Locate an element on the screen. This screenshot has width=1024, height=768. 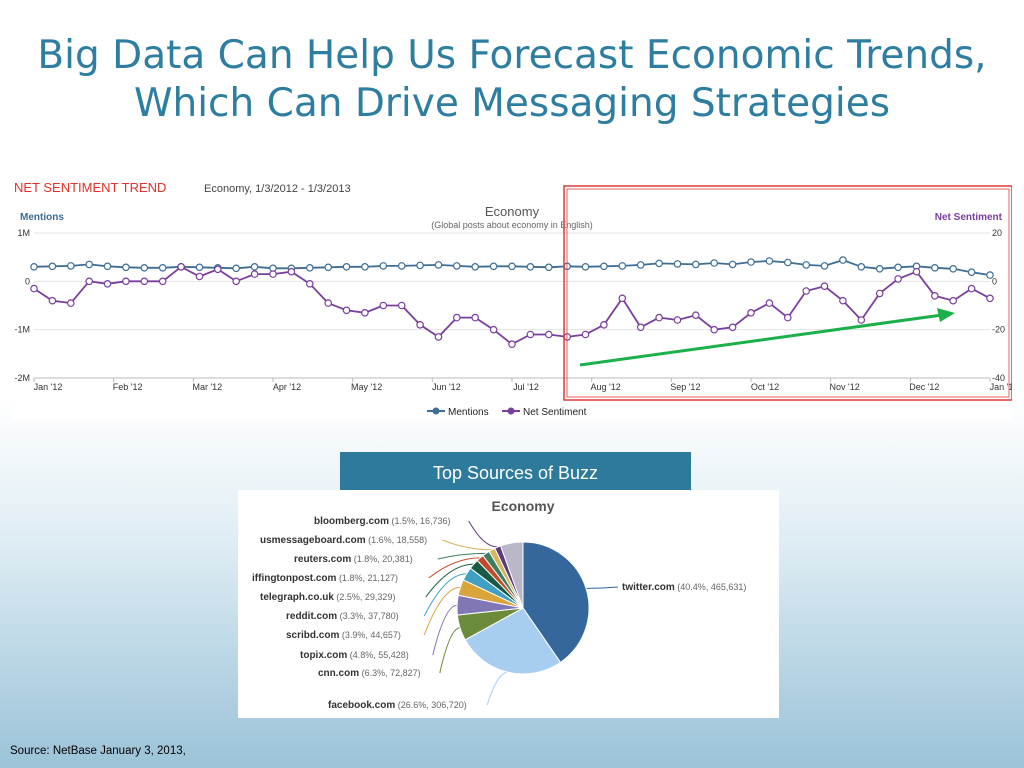
pie-slices is located at coordinates (523, 608).